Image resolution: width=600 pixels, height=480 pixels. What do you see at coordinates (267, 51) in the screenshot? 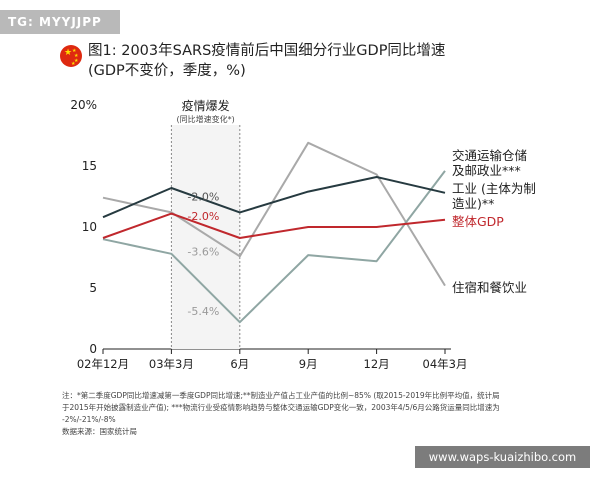
I see `chart-title: 图1: 2003年SARS疫情前后中国细分行业GDP同比增速` at bounding box center [267, 51].